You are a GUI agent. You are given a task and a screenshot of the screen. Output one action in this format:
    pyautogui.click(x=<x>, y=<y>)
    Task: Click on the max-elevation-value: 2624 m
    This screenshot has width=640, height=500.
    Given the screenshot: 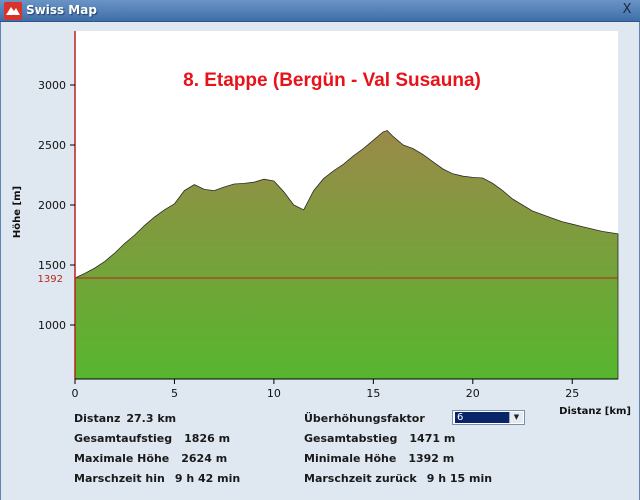 What is the action you would take?
    pyautogui.click(x=204, y=458)
    